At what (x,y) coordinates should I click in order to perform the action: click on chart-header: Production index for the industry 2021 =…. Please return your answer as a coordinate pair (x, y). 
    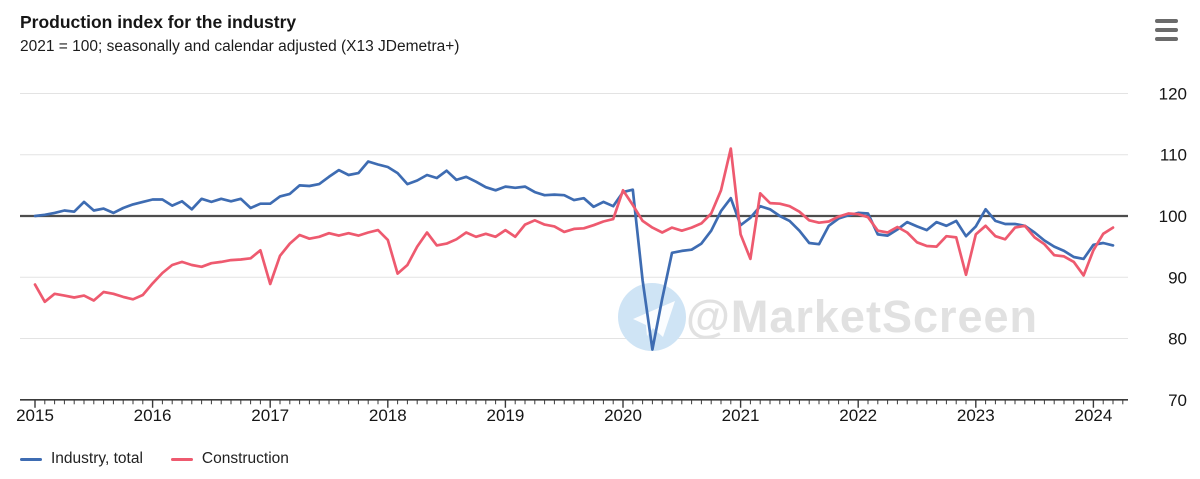
    Looking at the image, I should click on (239, 34).